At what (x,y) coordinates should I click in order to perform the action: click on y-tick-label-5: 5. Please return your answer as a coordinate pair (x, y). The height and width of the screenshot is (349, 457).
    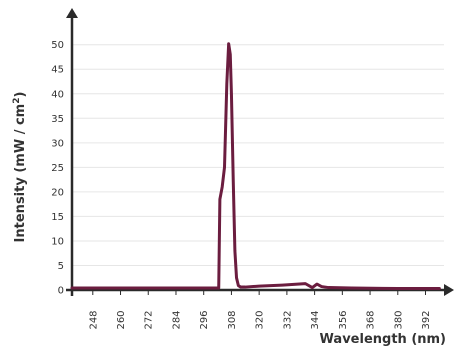
    Looking at the image, I should click on (61, 266).